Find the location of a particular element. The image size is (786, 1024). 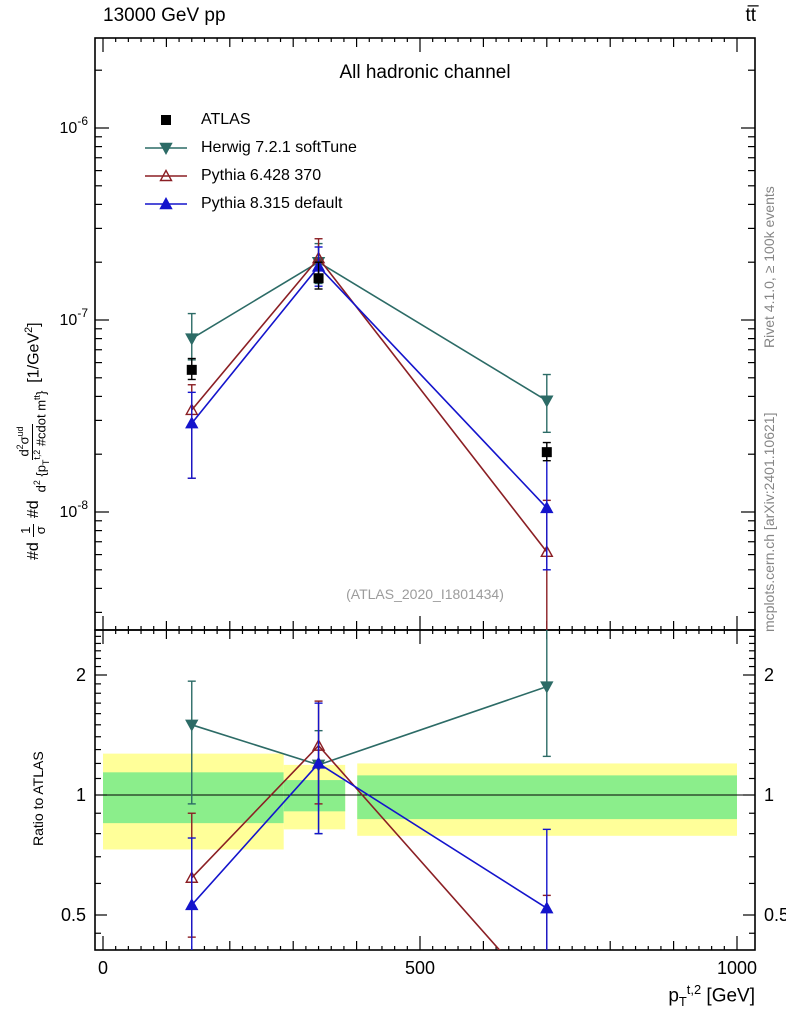

x-tick-label: 0 is located at coordinates (103, 968).